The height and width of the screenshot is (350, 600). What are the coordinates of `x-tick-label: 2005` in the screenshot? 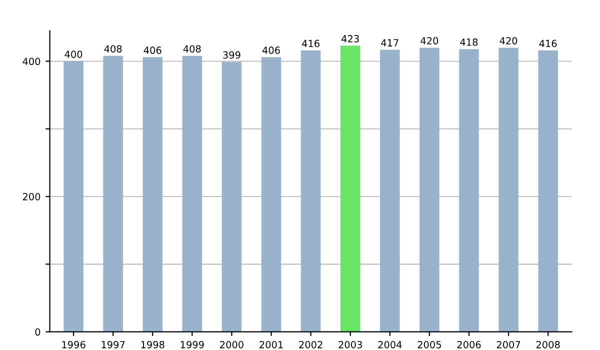 It's located at (429, 344).